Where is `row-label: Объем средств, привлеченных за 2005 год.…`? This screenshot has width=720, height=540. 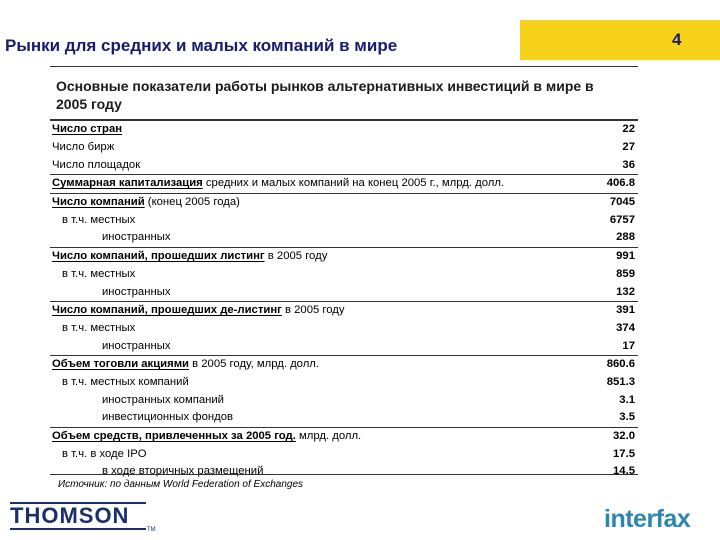
row-label: Объем средств, привлеченных за 2005 год.… is located at coordinates (325, 436).